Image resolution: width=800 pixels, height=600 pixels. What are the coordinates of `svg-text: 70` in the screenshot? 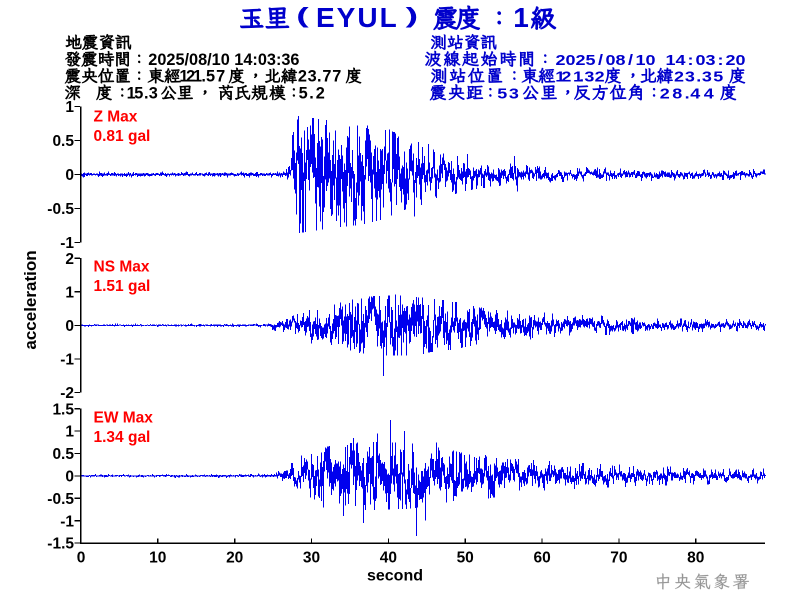 It's located at (618, 558).